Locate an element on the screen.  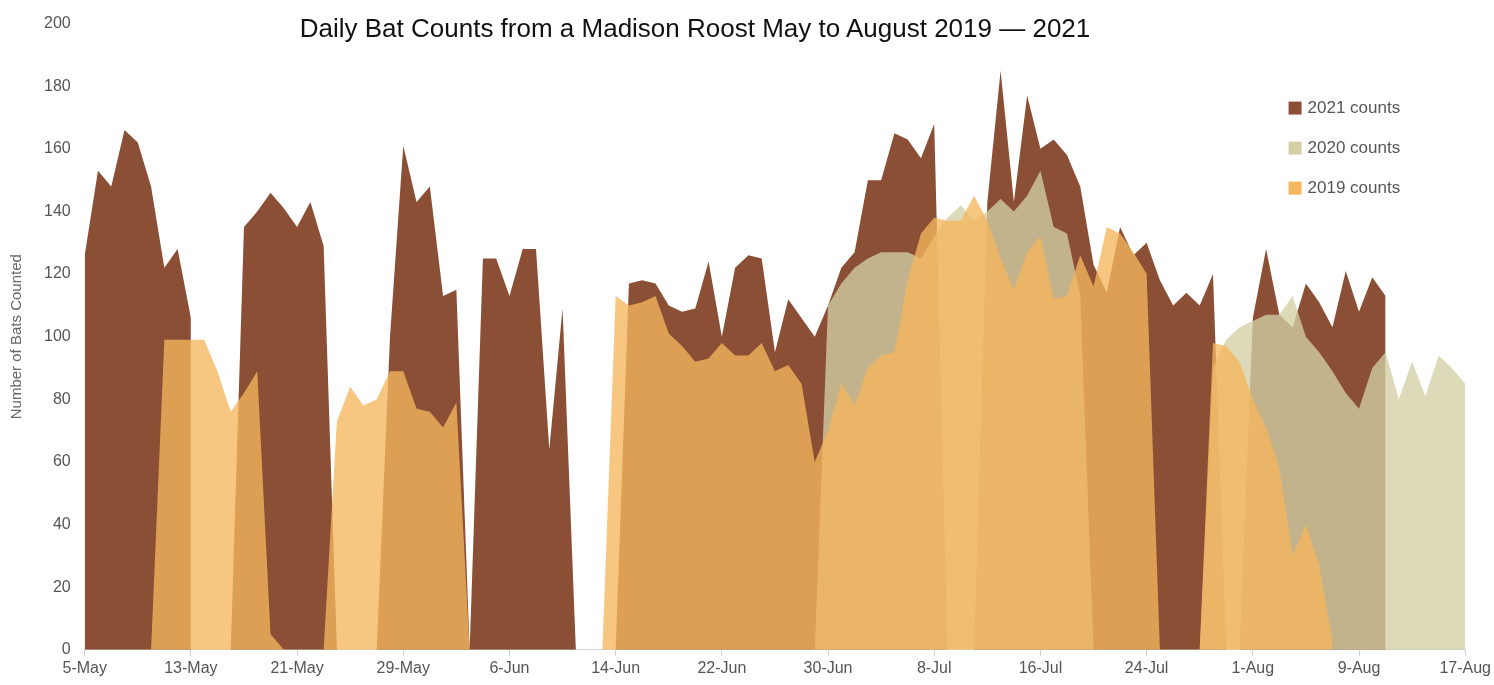
y-tick-label: 200 is located at coordinates (57, 23).